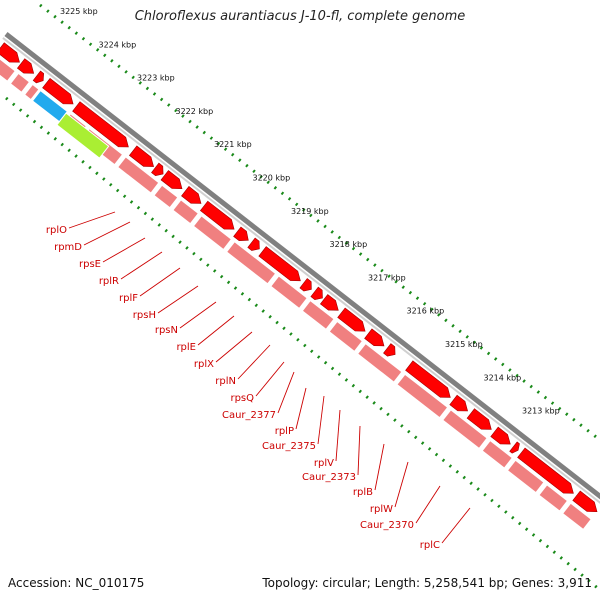 The image size is (600, 604). Describe the element at coordinates (76, 583) in the screenshot. I see `accession-label: Accession: NC_010175` at that location.